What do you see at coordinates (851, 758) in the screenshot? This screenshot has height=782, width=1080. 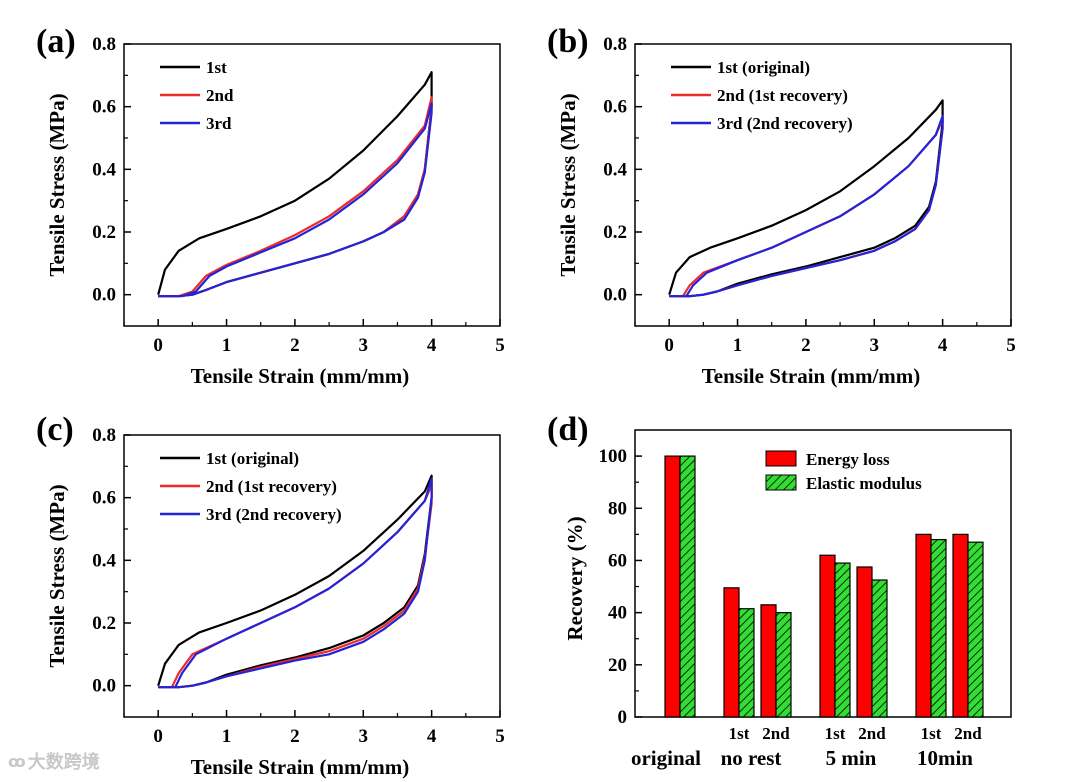 I see `panel-d-group-label: 5 min` at bounding box center [851, 758].